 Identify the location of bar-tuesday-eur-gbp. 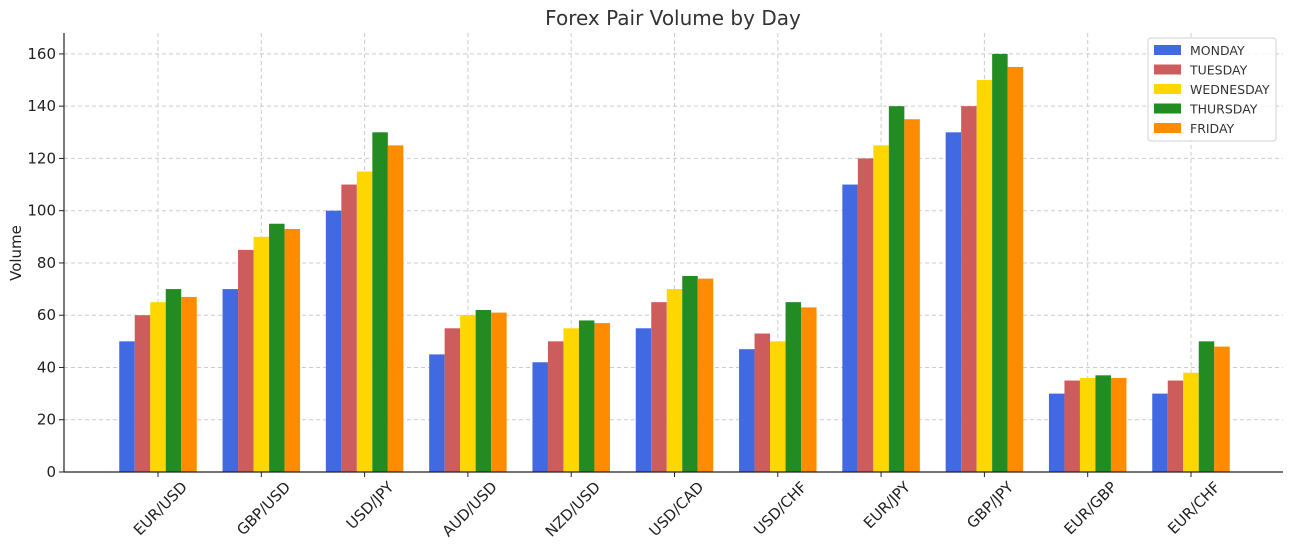
(1072, 426).